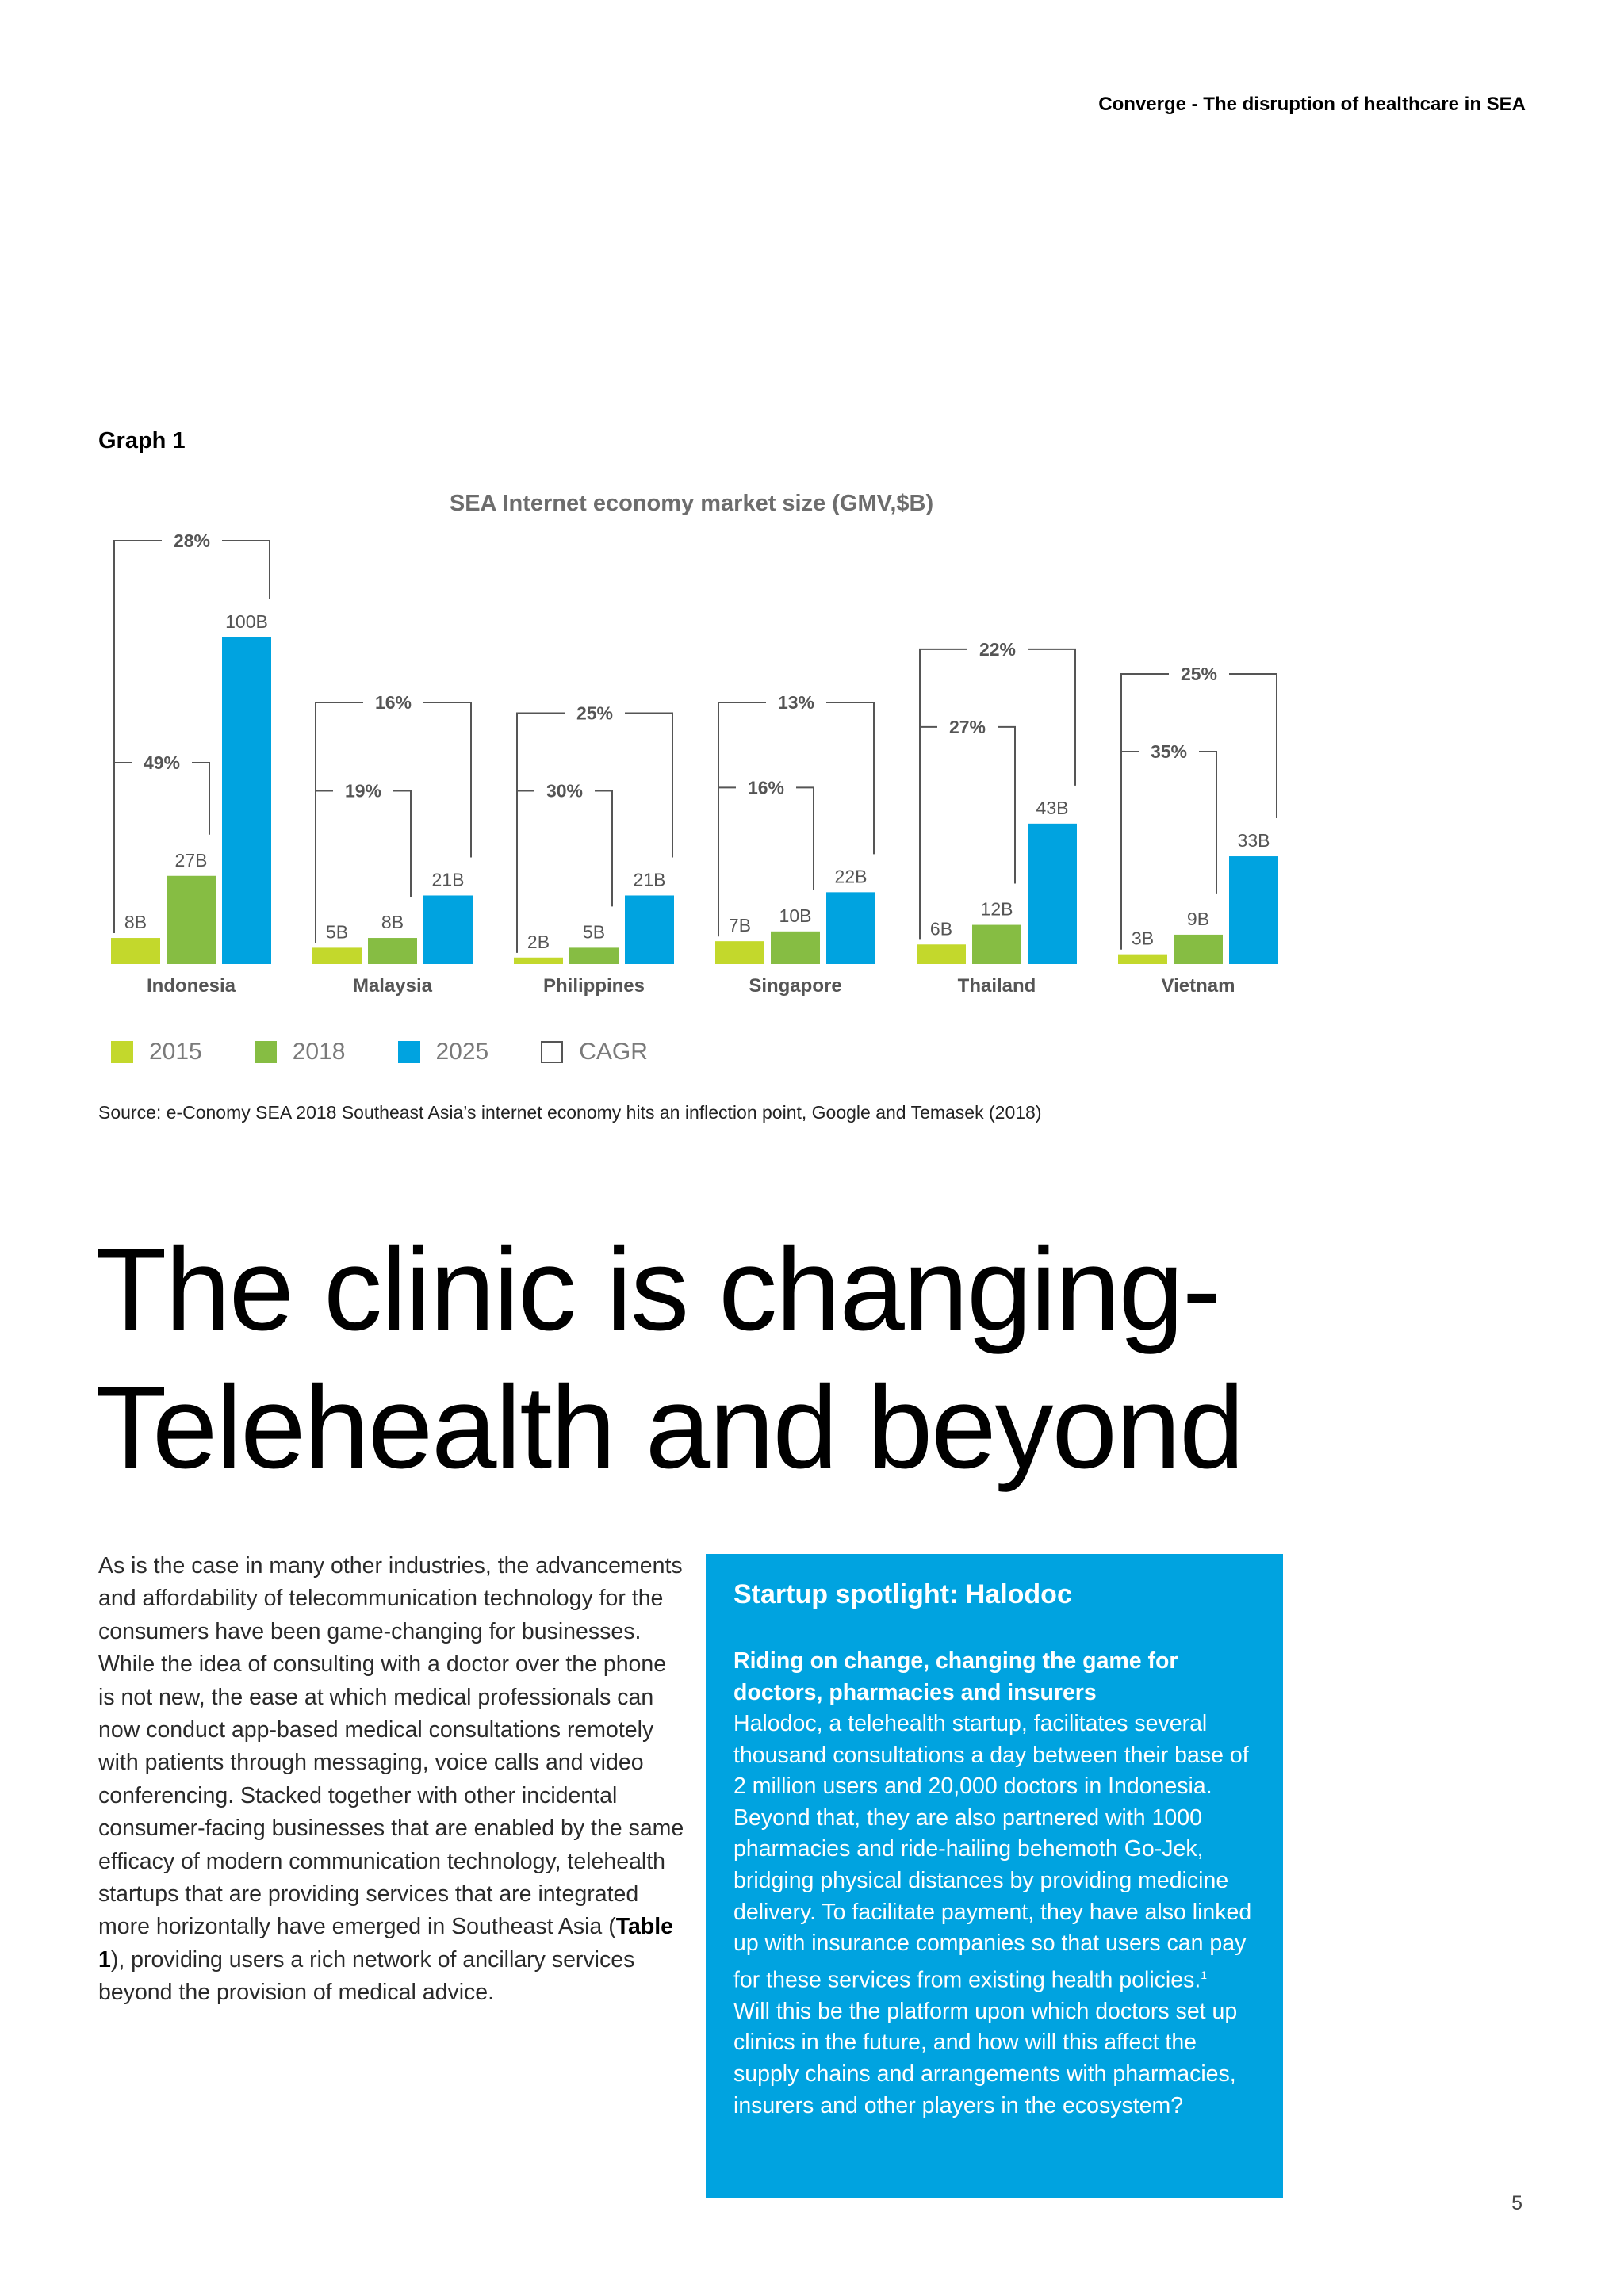 The height and width of the screenshot is (2296, 1624). What do you see at coordinates (997, 986) in the screenshot?
I see `category-label-thailand: Thailand` at bounding box center [997, 986].